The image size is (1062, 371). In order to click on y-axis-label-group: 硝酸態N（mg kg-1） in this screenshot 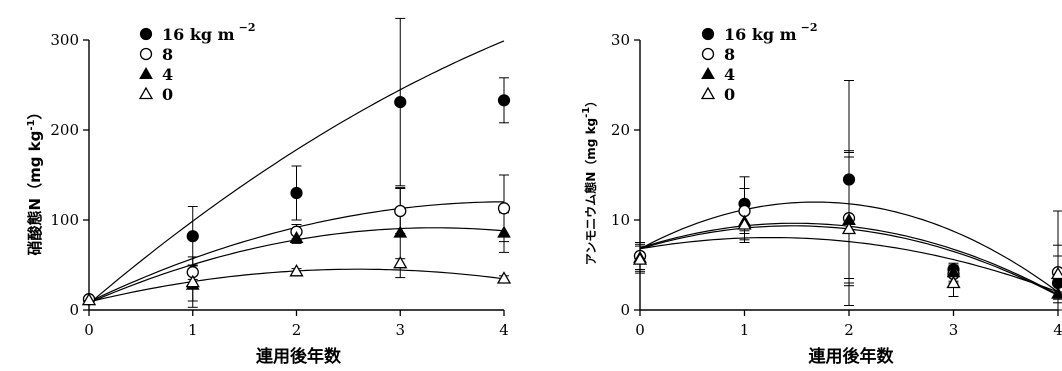, I will do `click(35, 180)`.